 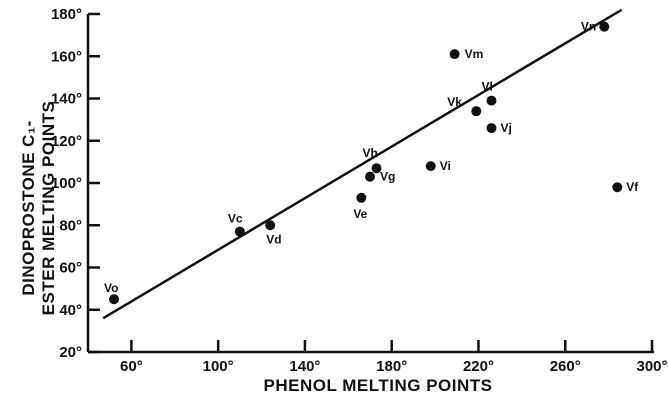 What do you see at coordinates (505, 128) in the screenshot?
I see `point-label-vj: Vj` at bounding box center [505, 128].